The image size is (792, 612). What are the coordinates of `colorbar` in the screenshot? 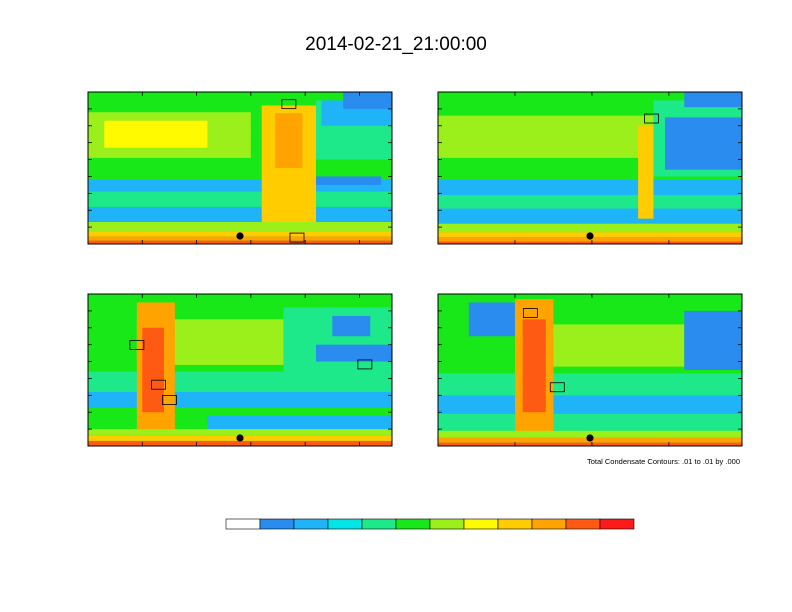 It's located at (430, 524).